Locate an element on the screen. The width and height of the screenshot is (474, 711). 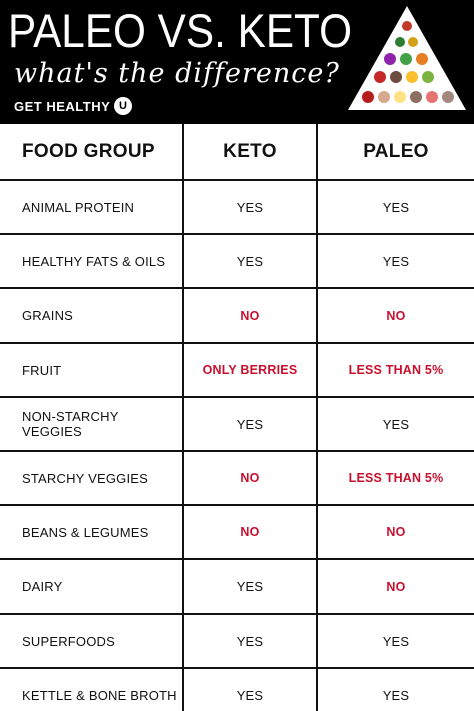
table-row: KETTLE & BONE BROTH YES YES is located at coordinates (237, 690).